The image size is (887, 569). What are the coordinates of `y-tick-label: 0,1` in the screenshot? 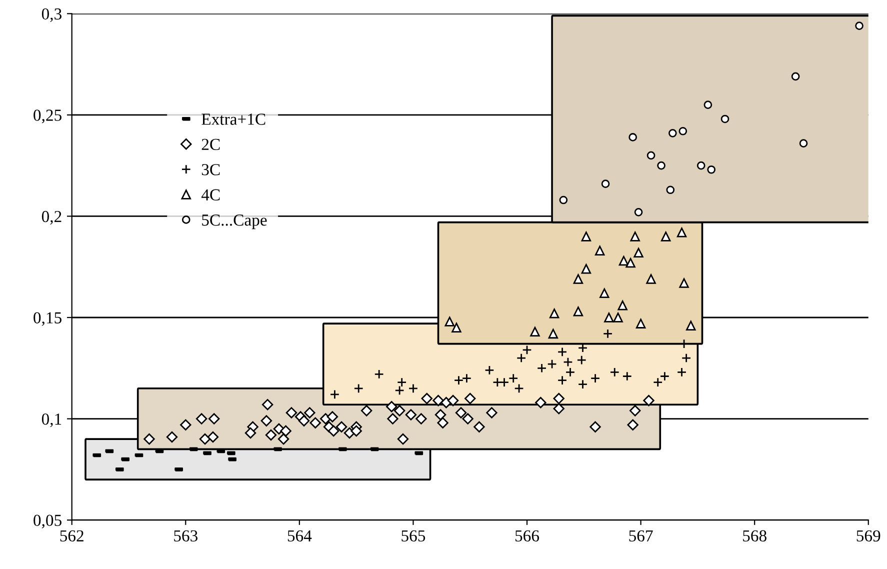 It's located at (52, 420).